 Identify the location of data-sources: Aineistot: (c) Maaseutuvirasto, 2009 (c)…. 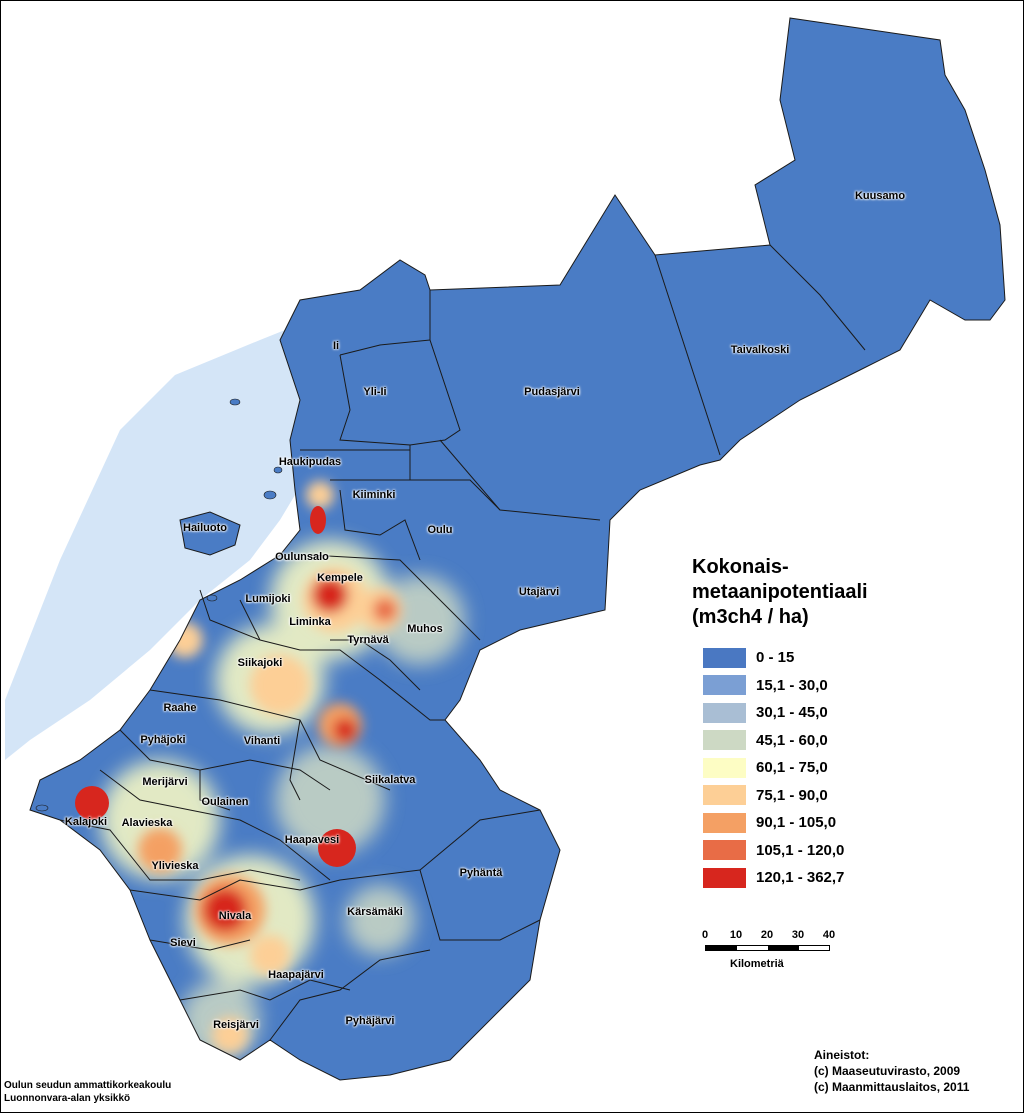
(891, 1071).